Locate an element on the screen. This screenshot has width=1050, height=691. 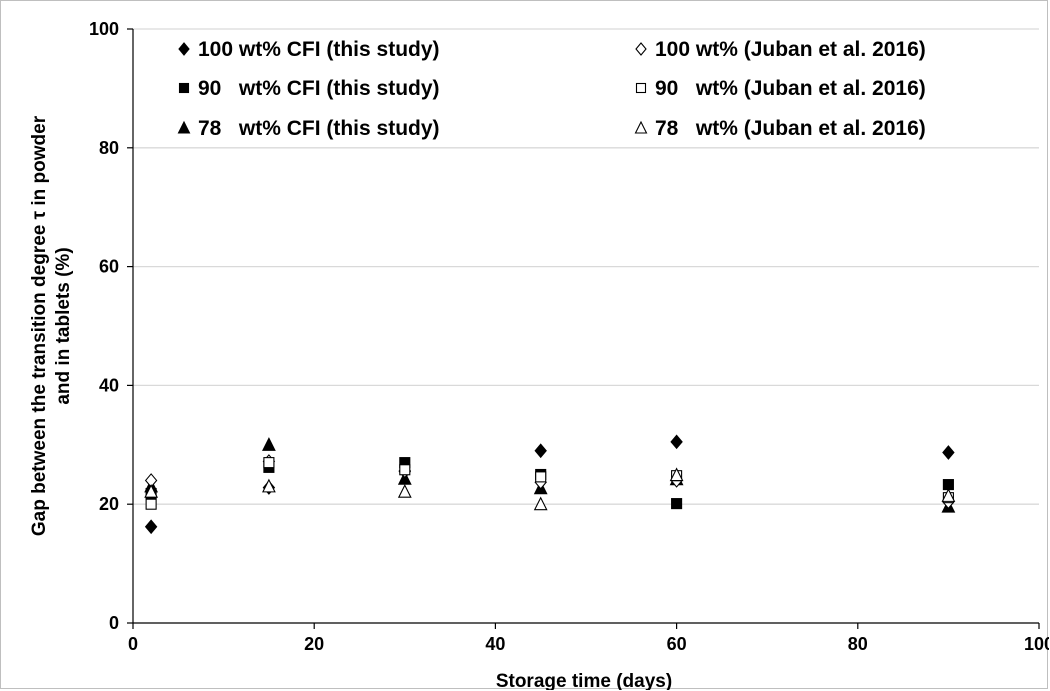
x-tick-label: 20 is located at coordinates (314, 644).